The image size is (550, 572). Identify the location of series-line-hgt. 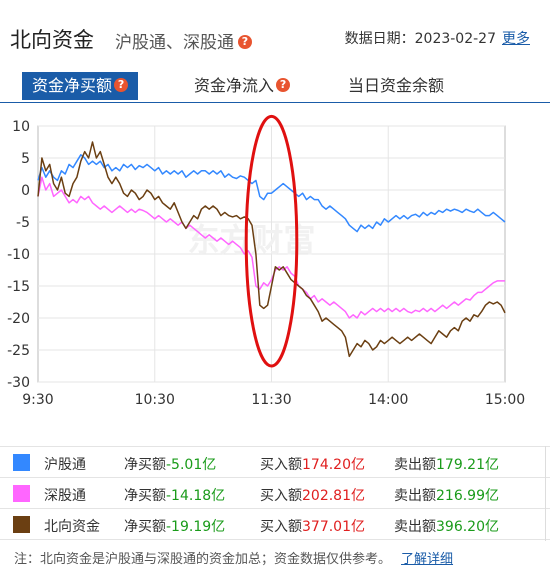
(271, 193).